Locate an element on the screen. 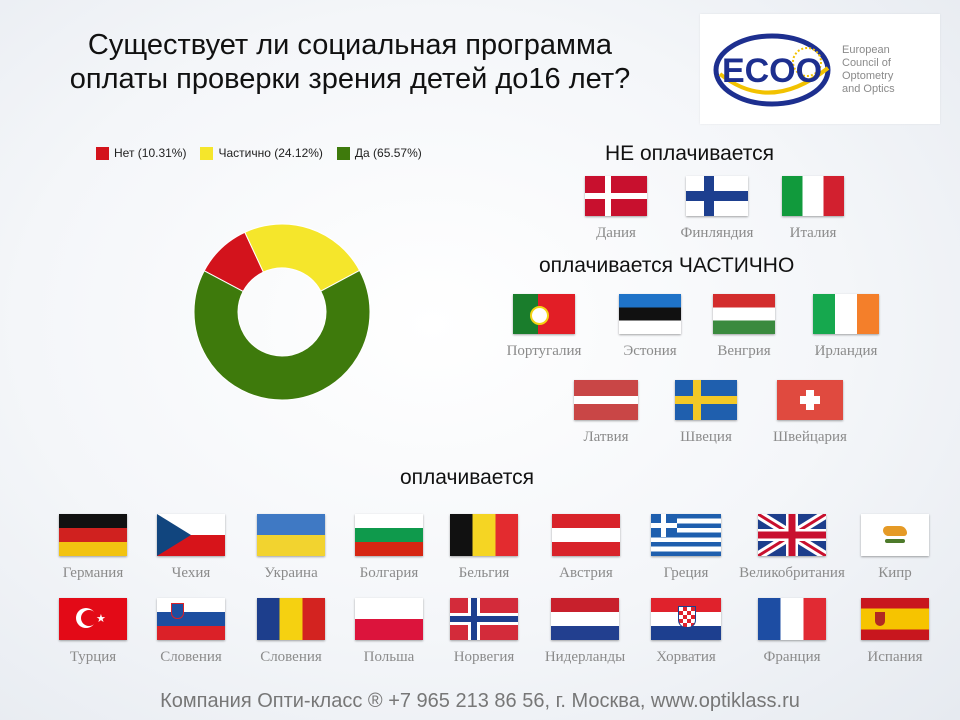 The image size is (960, 720). flag-item-denmark: Дания is located at coordinates (616, 209).